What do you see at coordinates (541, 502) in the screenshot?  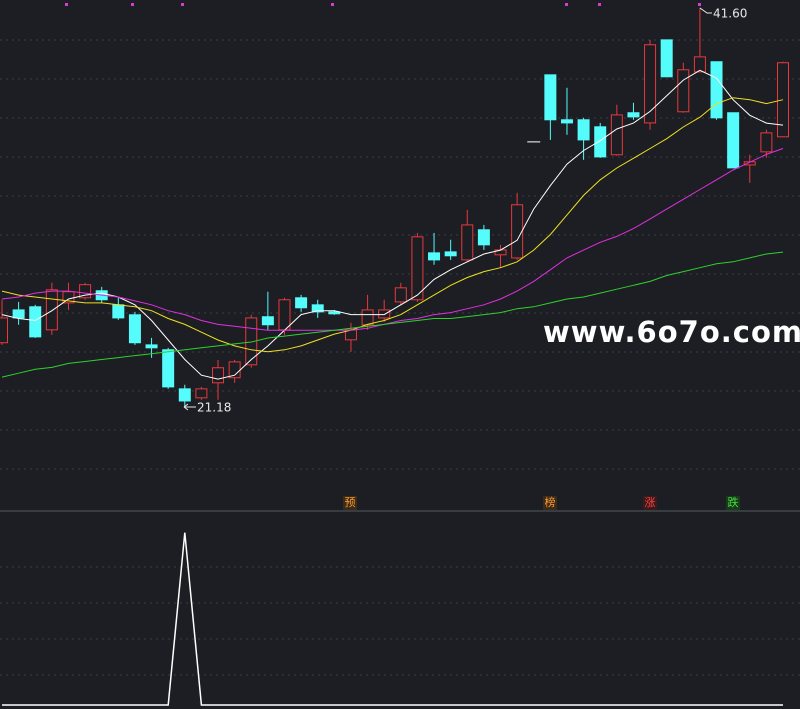 I see `signals: 预 榜 涨 跌` at bounding box center [541, 502].